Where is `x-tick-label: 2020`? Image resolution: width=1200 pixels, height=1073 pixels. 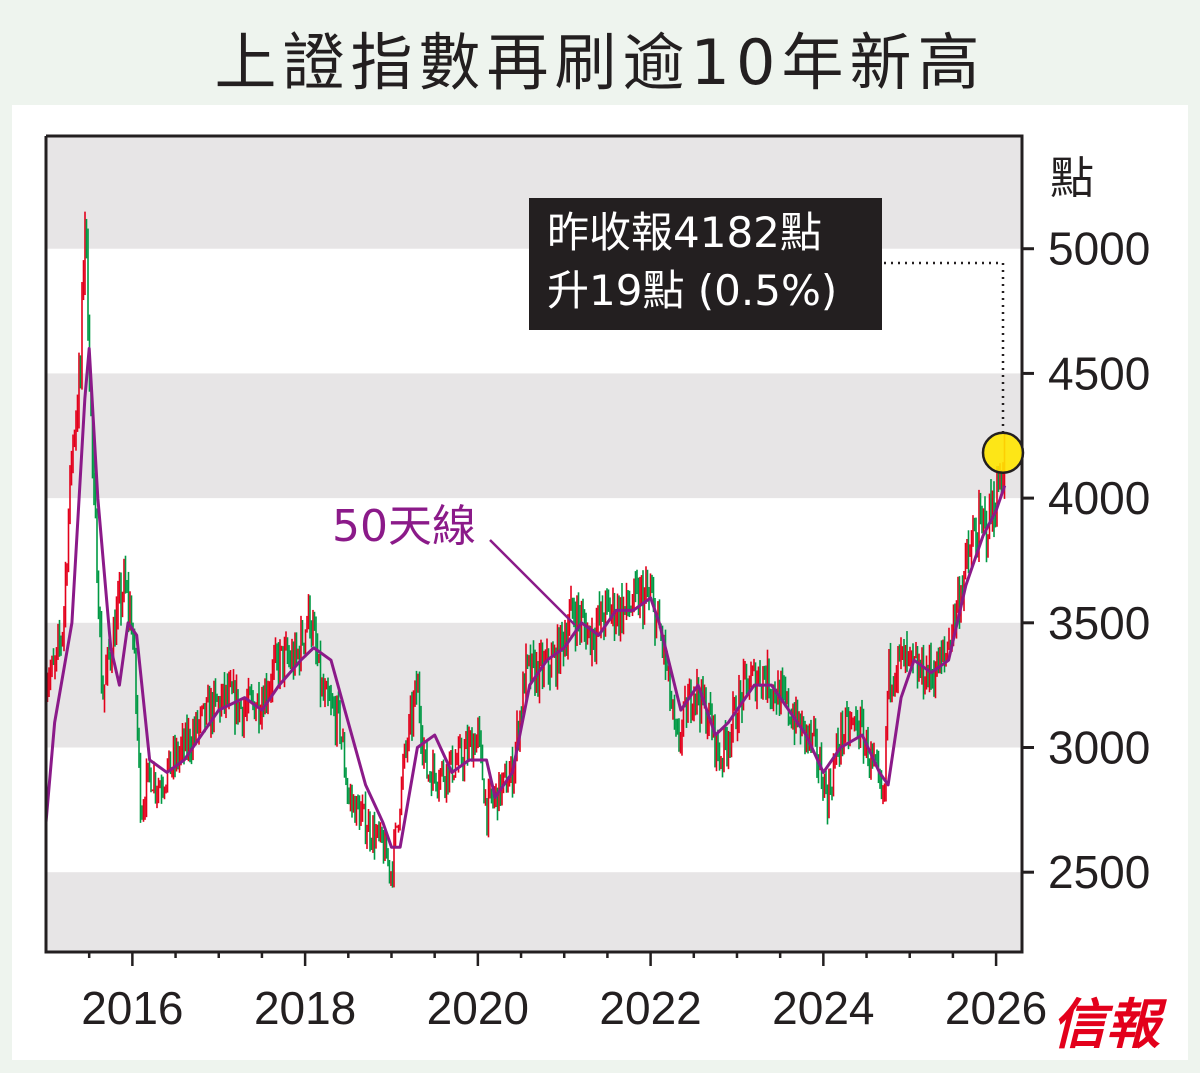
x-tick-label: 2020 is located at coordinates (478, 1008).